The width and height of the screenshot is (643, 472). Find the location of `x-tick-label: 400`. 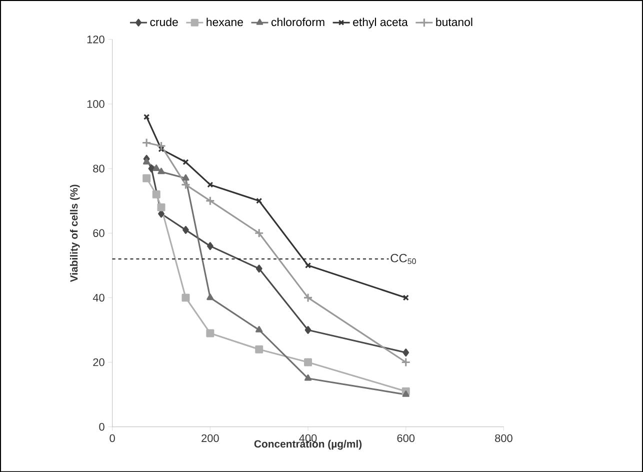

x-tick-label: 400 is located at coordinates (308, 438).